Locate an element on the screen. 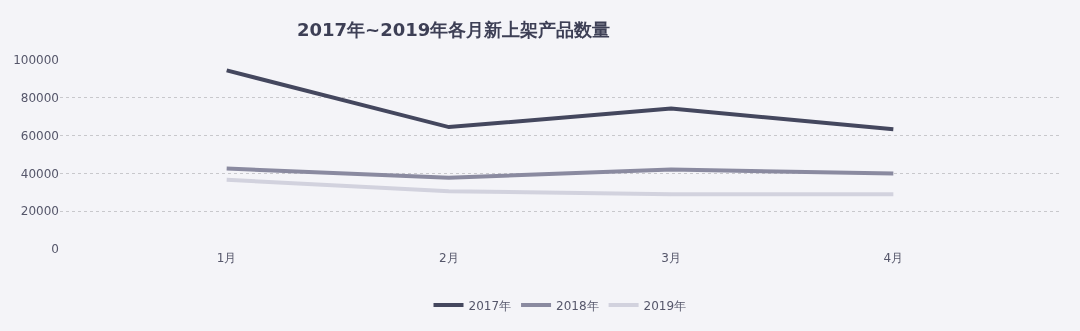 The height and width of the screenshot is (331, 1080). chart-title: 2017年~2019年各月新上架产品数量 is located at coordinates (453, 29).